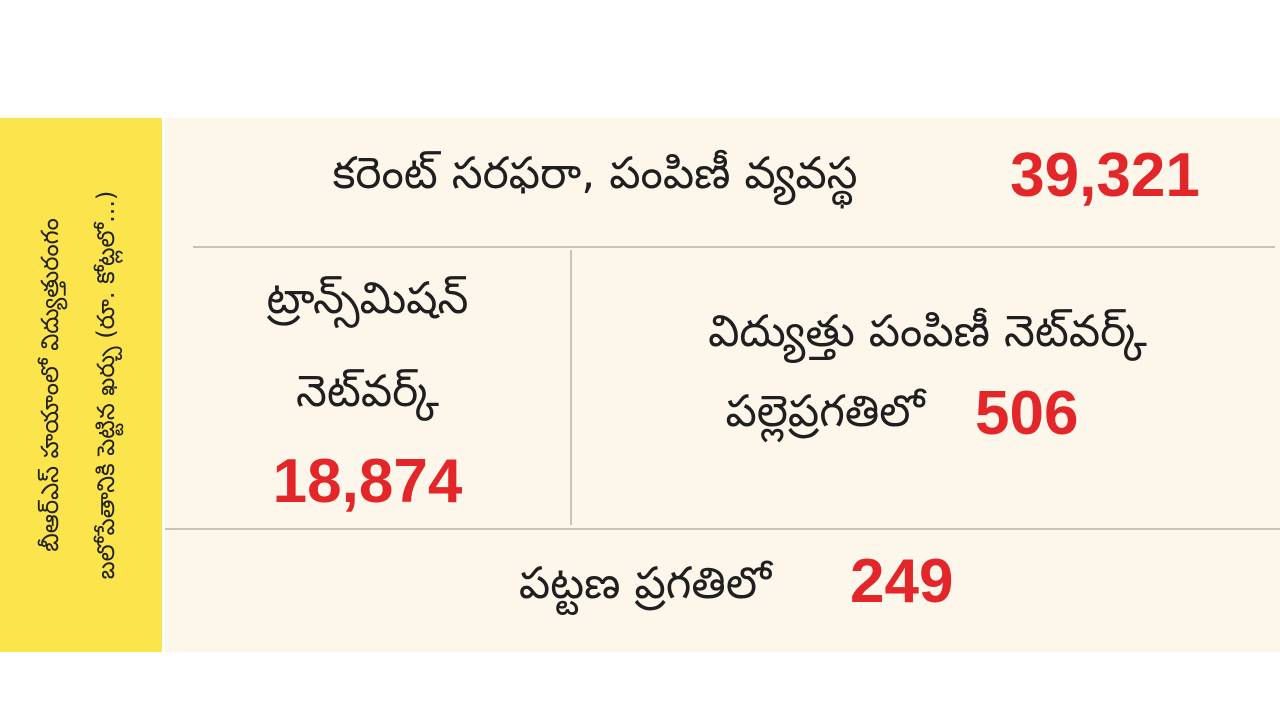 The image size is (1280, 720). What do you see at coordinates (825, 411) in the screenshot?
I see `item-label: పల్లెప్రగతిలో` at bounding box center [825, 411].